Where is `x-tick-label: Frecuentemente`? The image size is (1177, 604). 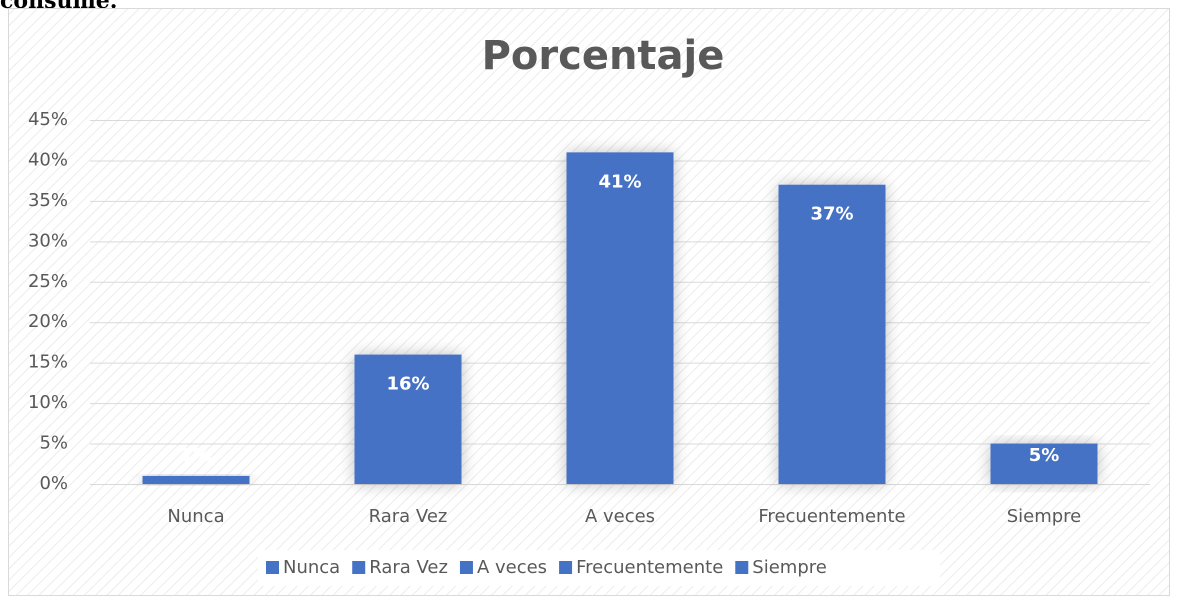 x-tick-label: Frecuentemente is located at coordinates (831, 516).